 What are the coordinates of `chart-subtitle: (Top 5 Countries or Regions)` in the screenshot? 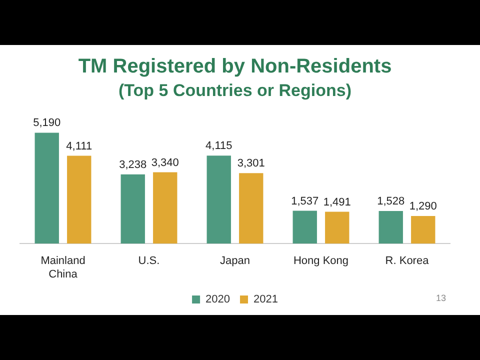 It's located at (235, 90).